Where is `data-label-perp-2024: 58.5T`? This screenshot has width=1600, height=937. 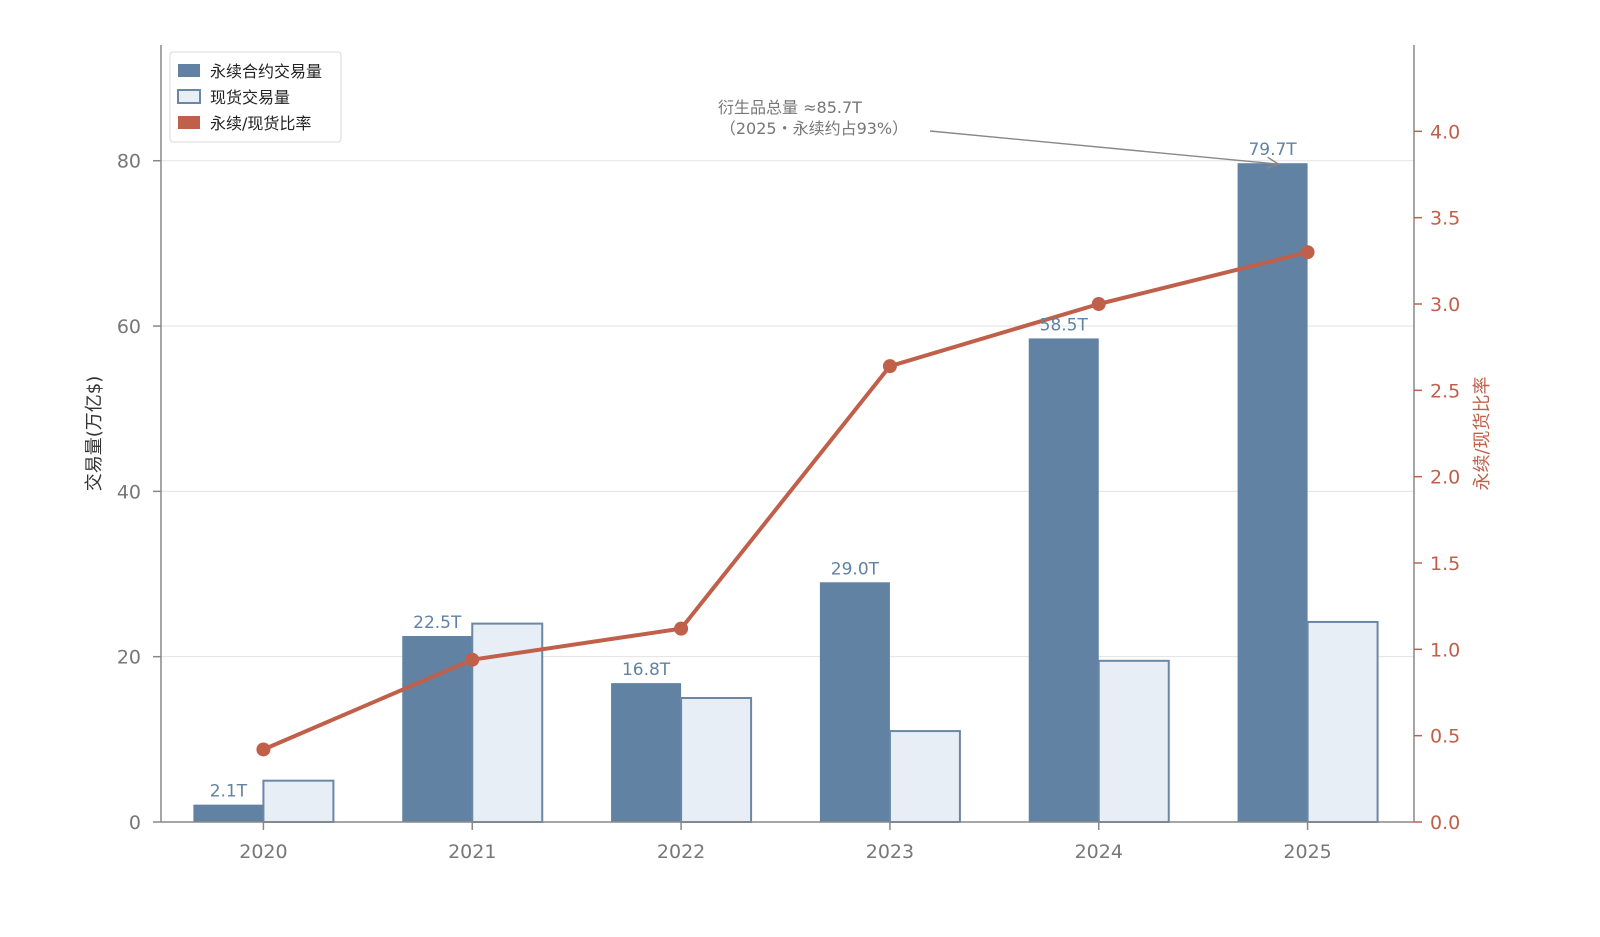 data-label-perp-2024: 58.5T is located at coordinates (1064, 325).